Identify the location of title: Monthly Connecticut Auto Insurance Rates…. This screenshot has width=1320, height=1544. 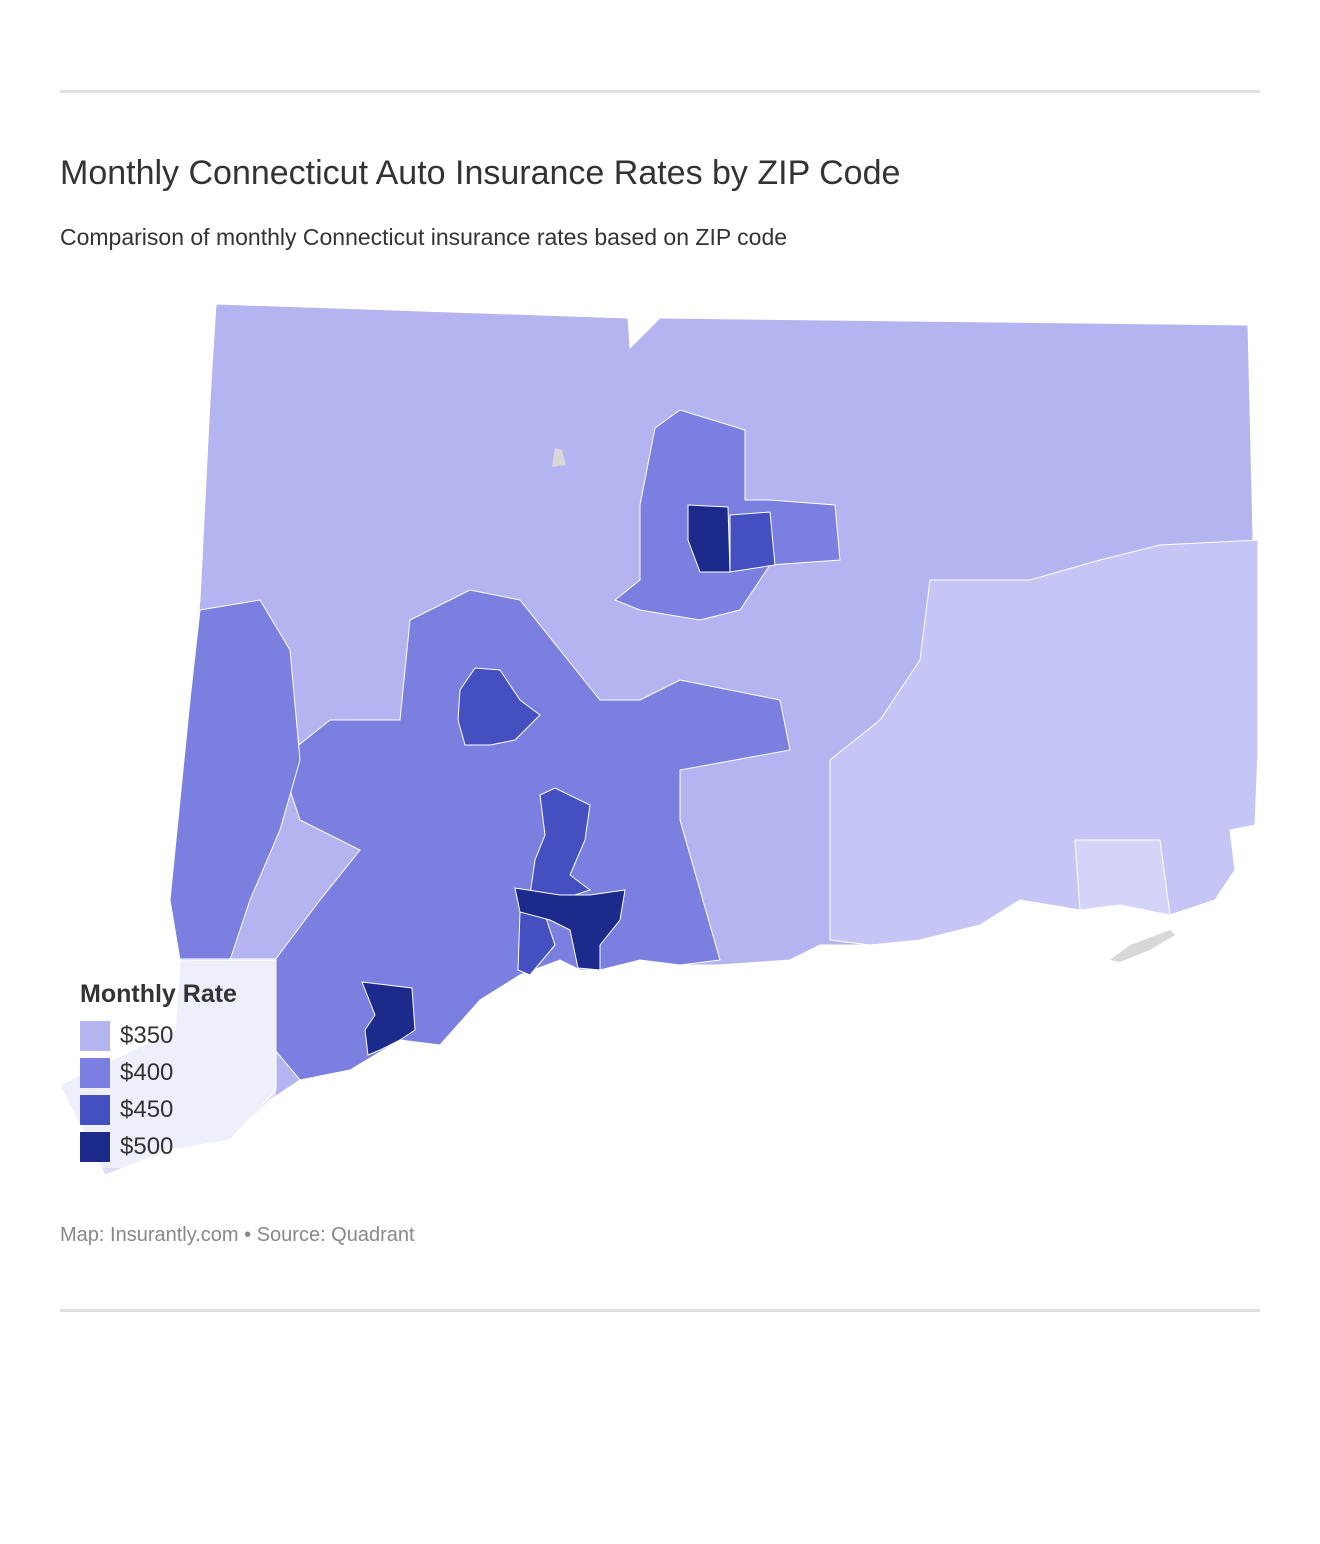
(480, 173).